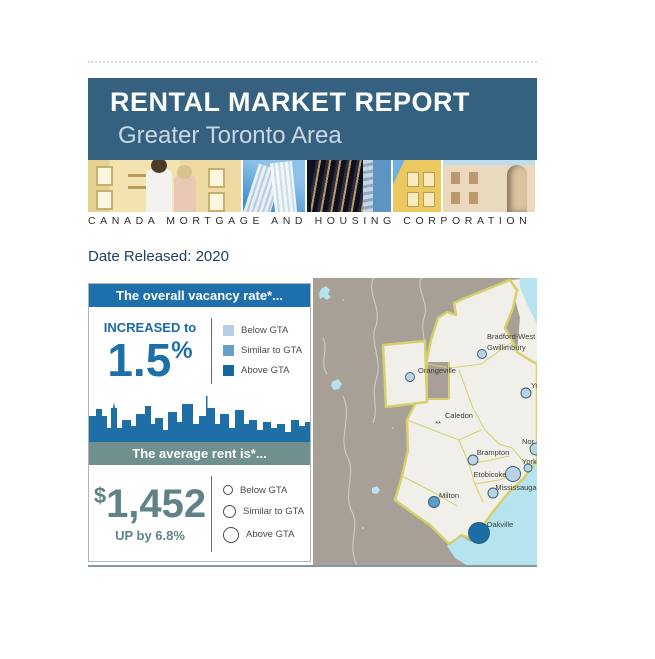 The image size is (655, 659). What do you see at coordinates (410, 377) in the screenshot?
I see `city-circle-orangeville` at bounding box center [410, 377].